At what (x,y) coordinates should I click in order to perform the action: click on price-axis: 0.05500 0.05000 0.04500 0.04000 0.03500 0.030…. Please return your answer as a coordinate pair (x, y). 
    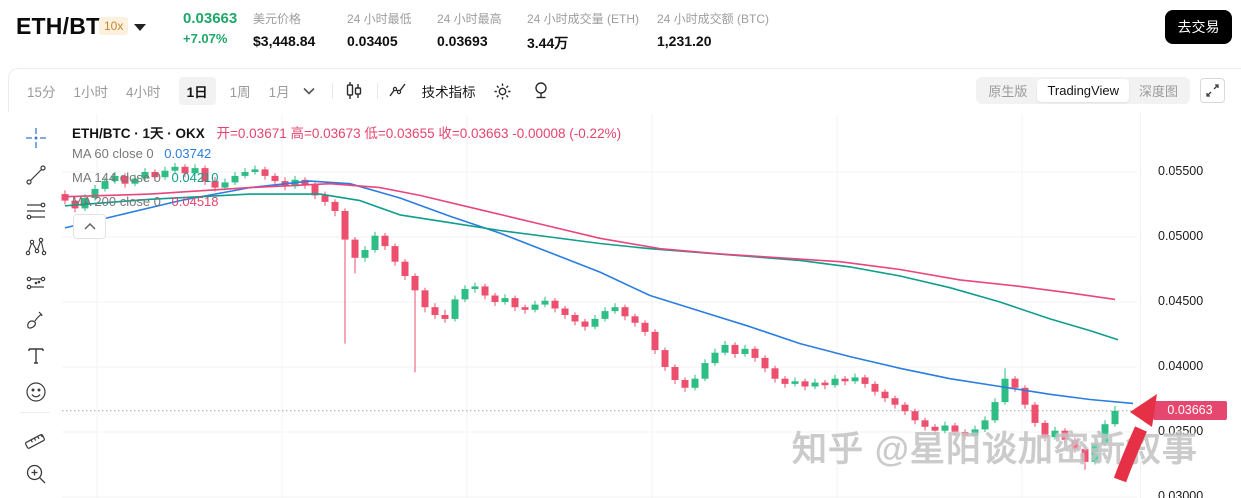
    Looking at the image, I should click on (1190, 305).